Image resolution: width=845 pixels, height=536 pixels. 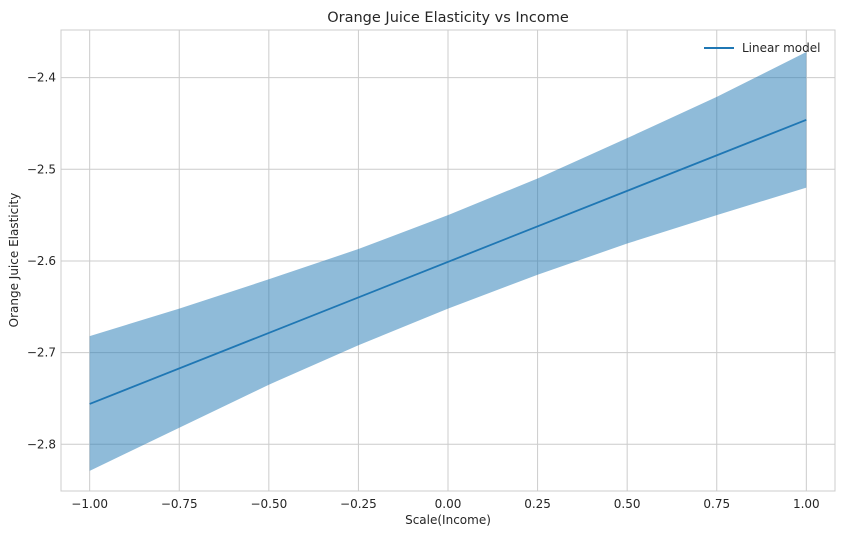 I want to click on y-axis-label: Orange Juice Elasticity, so click(x=14, y=260).